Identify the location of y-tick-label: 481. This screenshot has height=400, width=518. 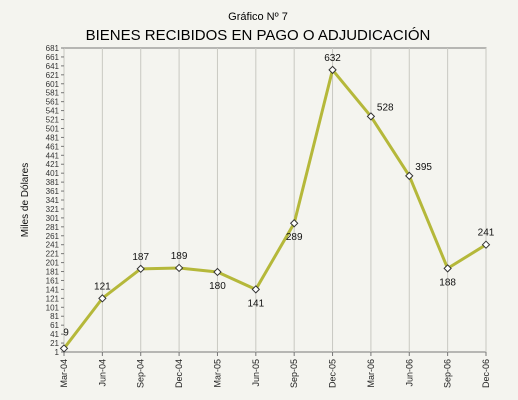
(53, 137).